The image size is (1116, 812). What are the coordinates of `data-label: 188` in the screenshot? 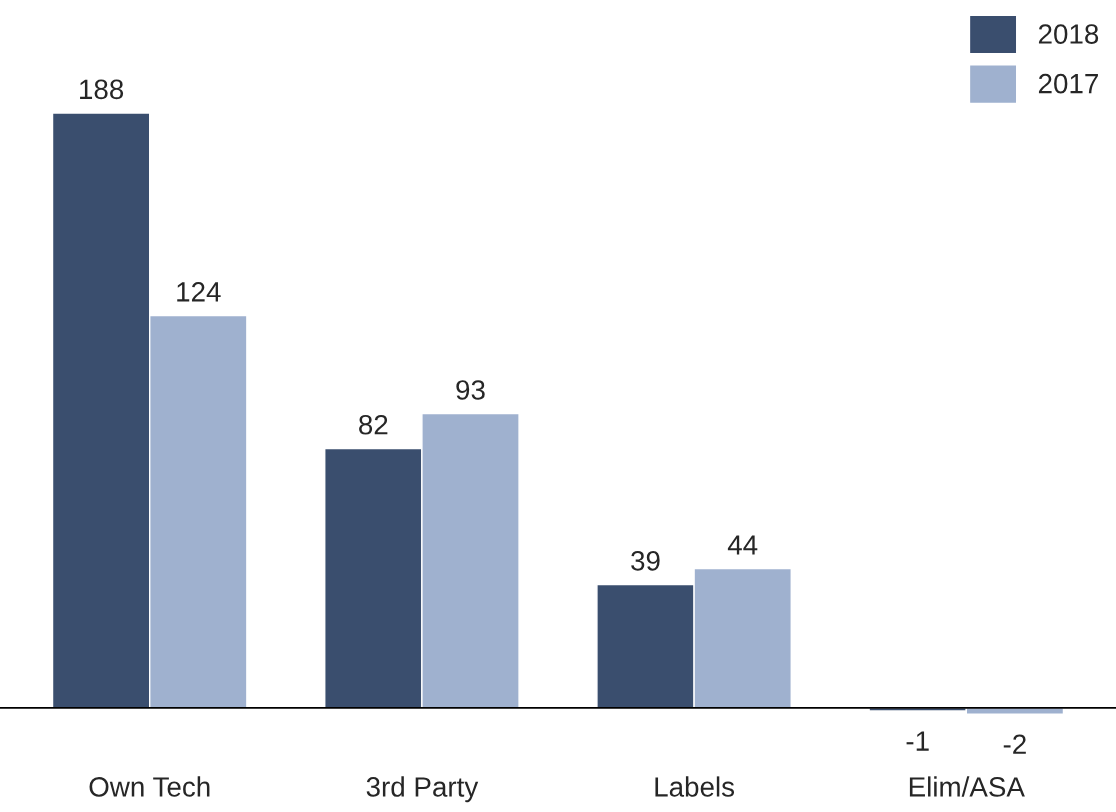 It's located at (102, 89).